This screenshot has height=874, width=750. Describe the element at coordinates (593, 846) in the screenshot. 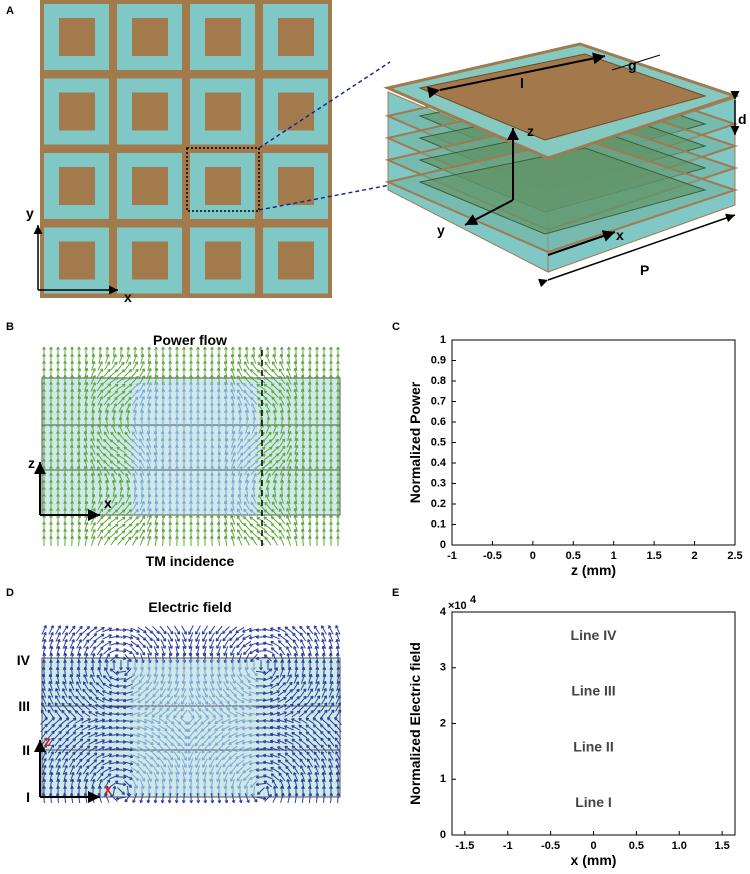

I see `x-tick-label: 0` at that location.